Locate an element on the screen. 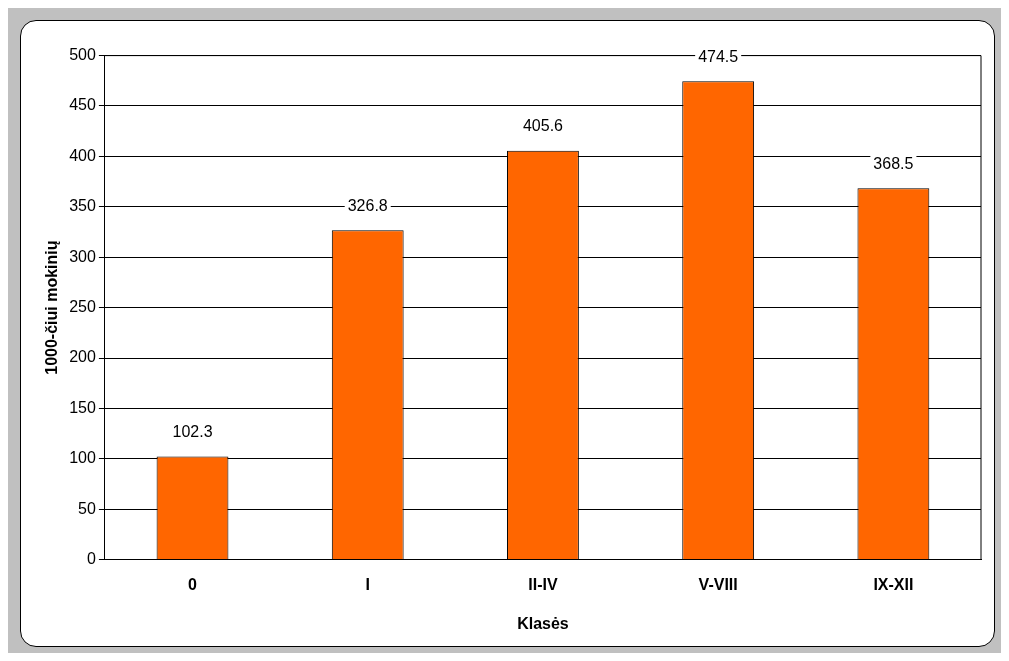 The width and height of the screenshot is (1009, 661). y-tick-label: 500 is located at coordinates (82, 55).